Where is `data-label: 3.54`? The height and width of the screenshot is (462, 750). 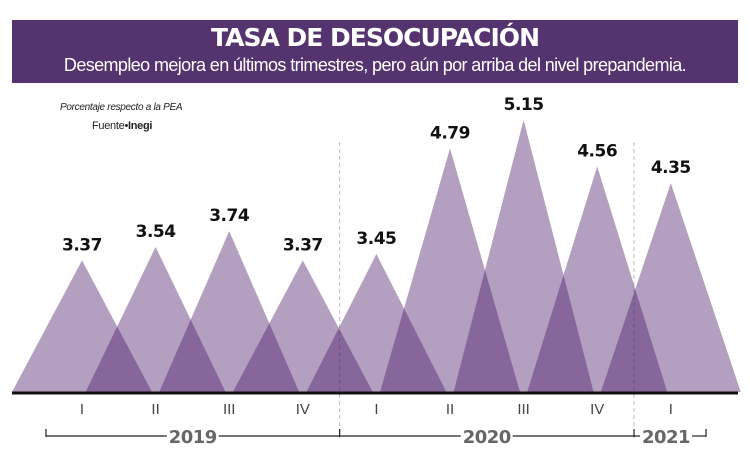
data-label: 3.54 is located at coordinates (156, 232).